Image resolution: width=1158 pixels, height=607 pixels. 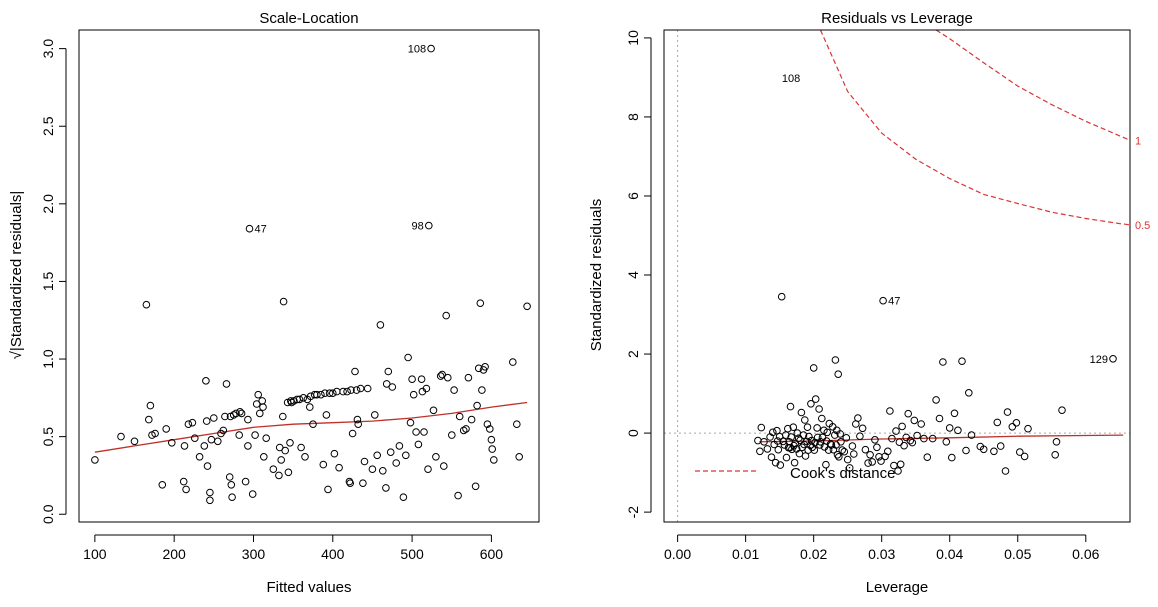 What do you see at coordinates (16, 275) in the screenshot?
I see `scale-location-y-axis-label: √|Standardized residuals|` at bounding box center [16, 275].